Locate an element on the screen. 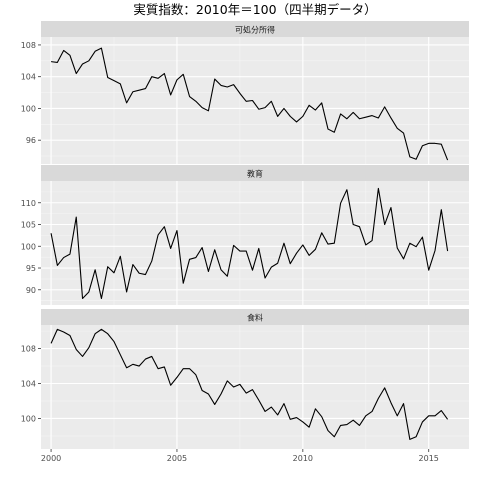 This screenshot has height=484, width=480. facet-strip-label: 食料 is located at coordinates (255, 318).